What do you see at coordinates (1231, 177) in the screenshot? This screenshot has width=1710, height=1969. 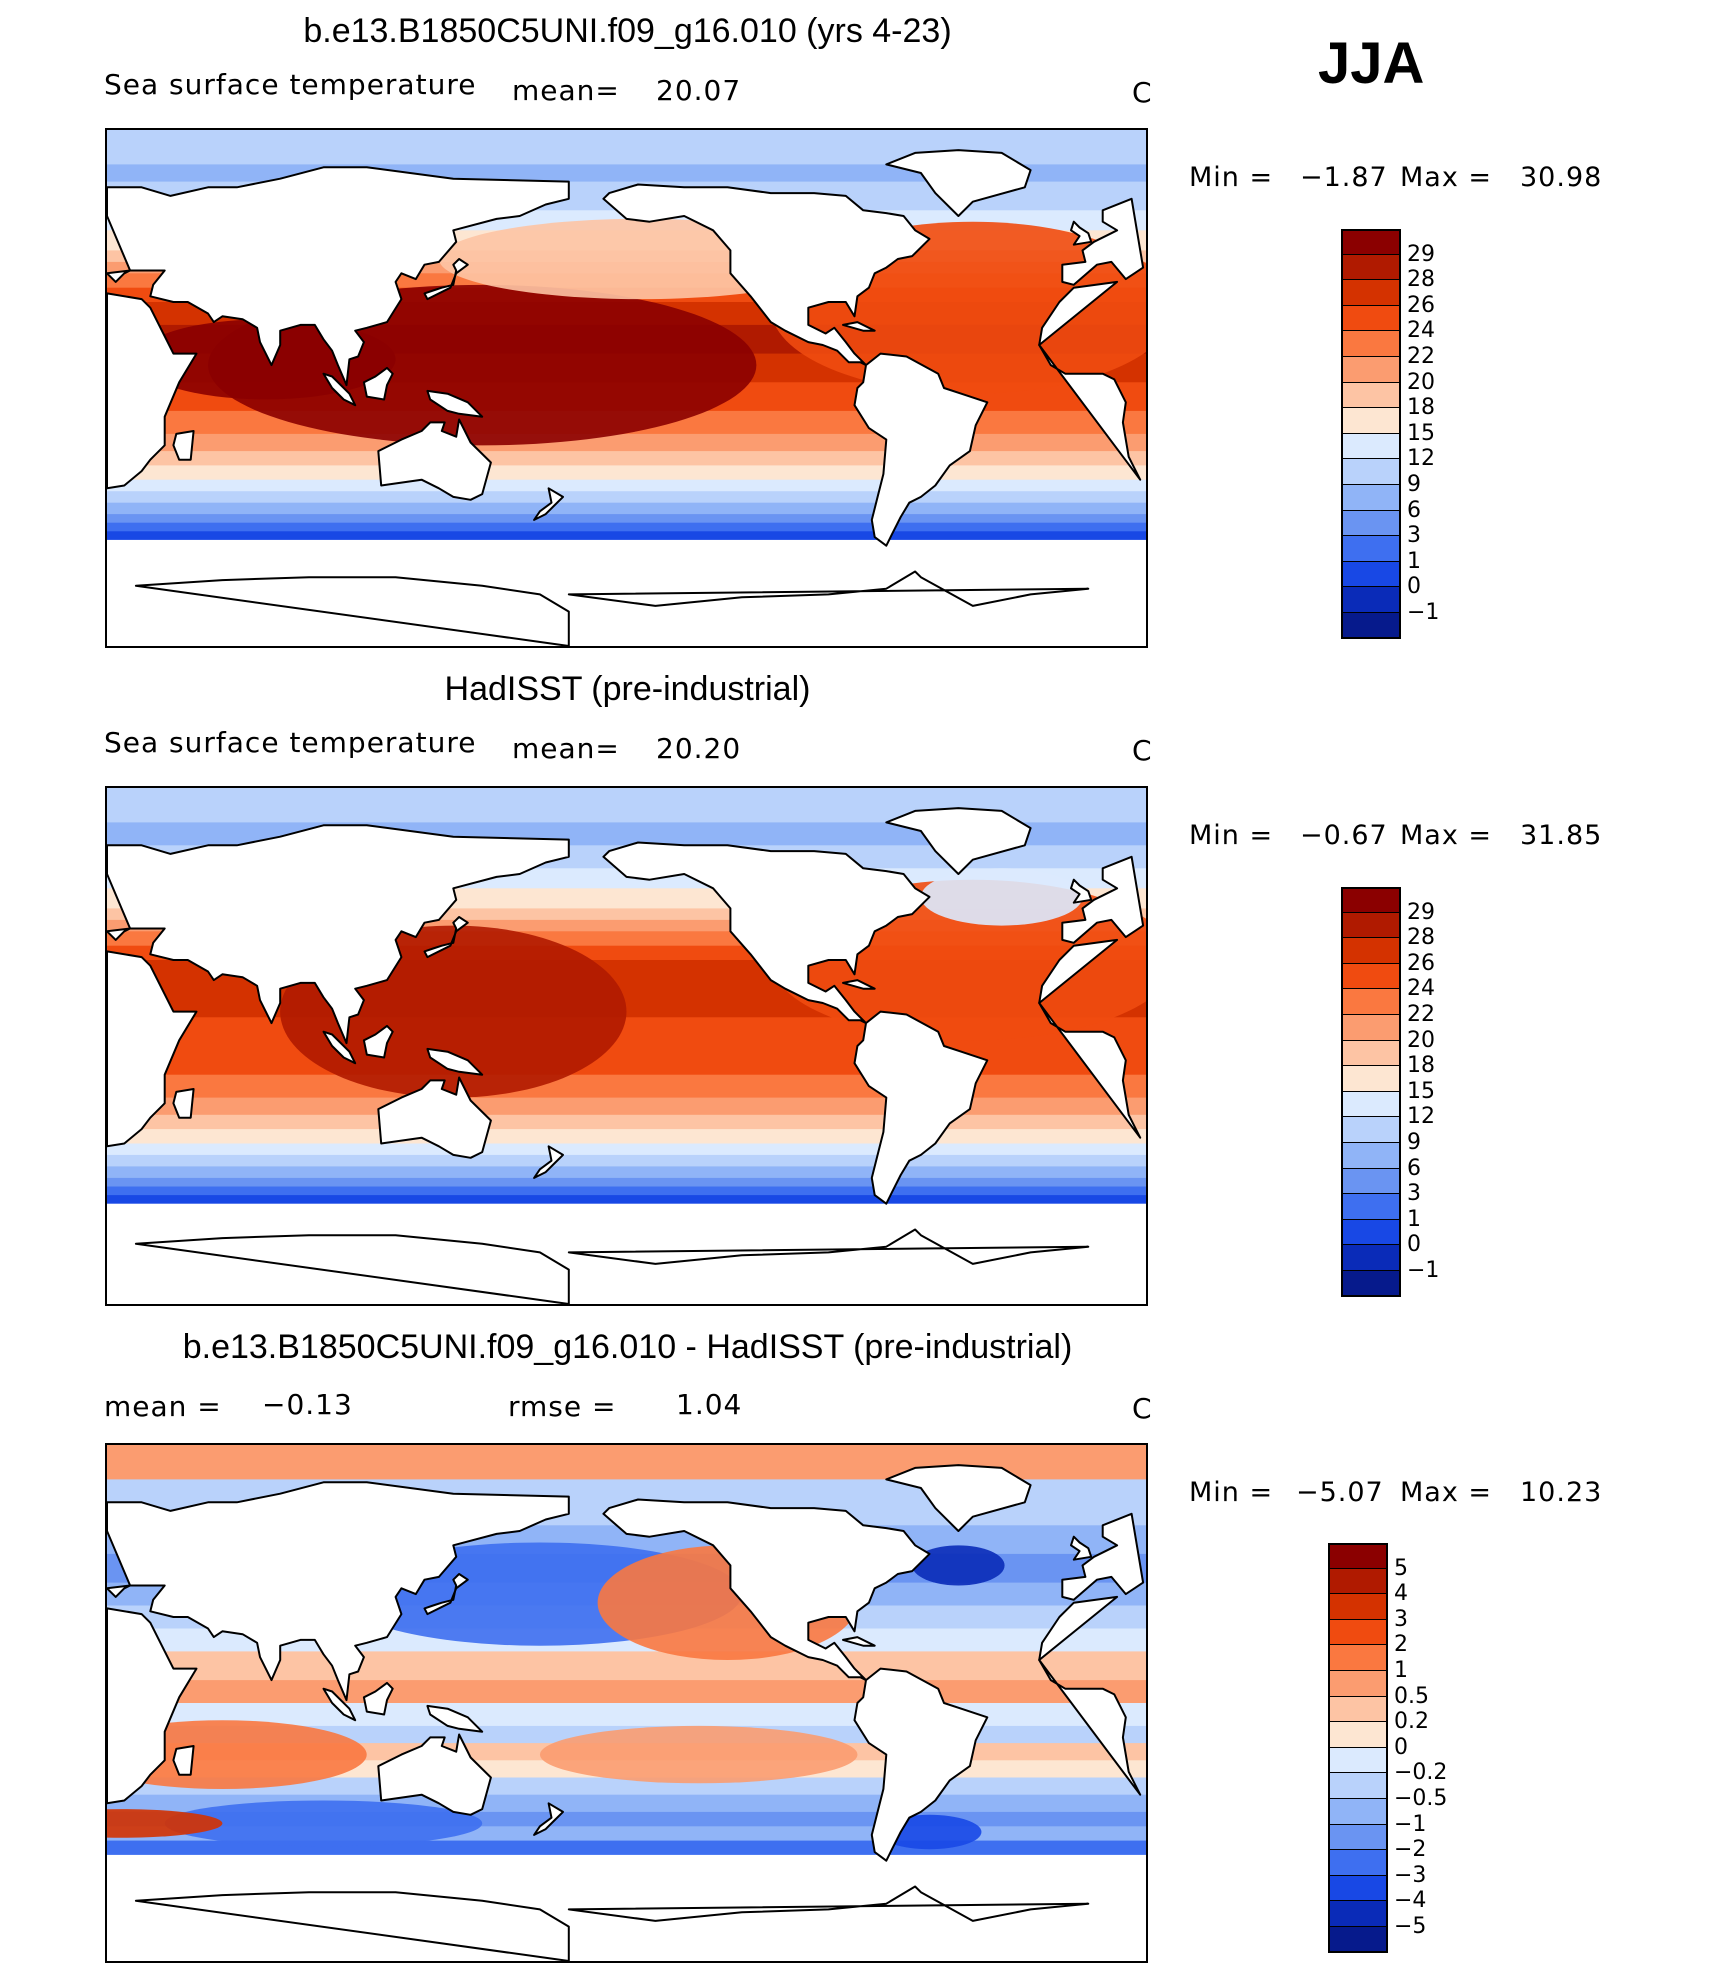 I see `panel-1-min-label: Min =` at bounding box center [1231, 177].